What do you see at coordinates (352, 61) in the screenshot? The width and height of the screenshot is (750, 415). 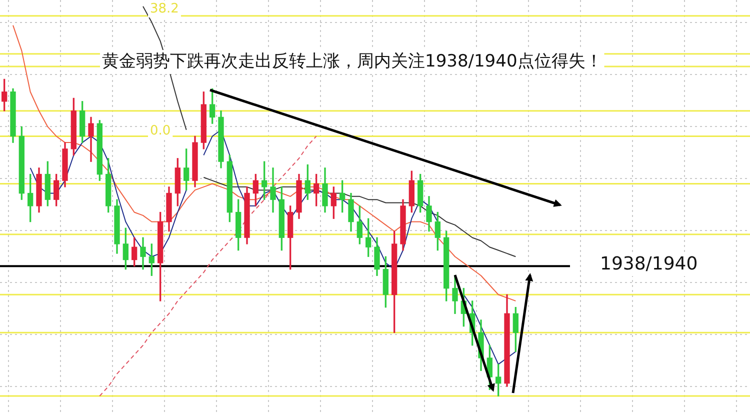 I see `chart-title: 黄金弱势下跌再次走出反转上涨，周内关注1938/1940点位得失！` at bounding box center [352, 61].